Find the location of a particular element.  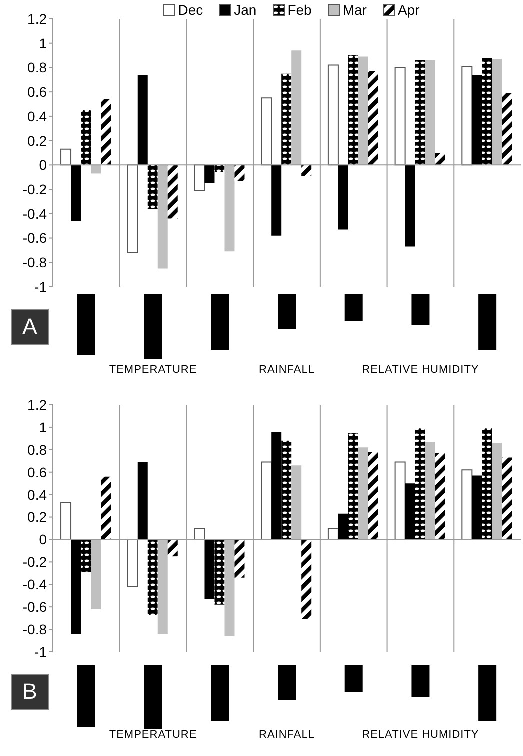

legend-label: Jan is located at coordinates (245, 10).